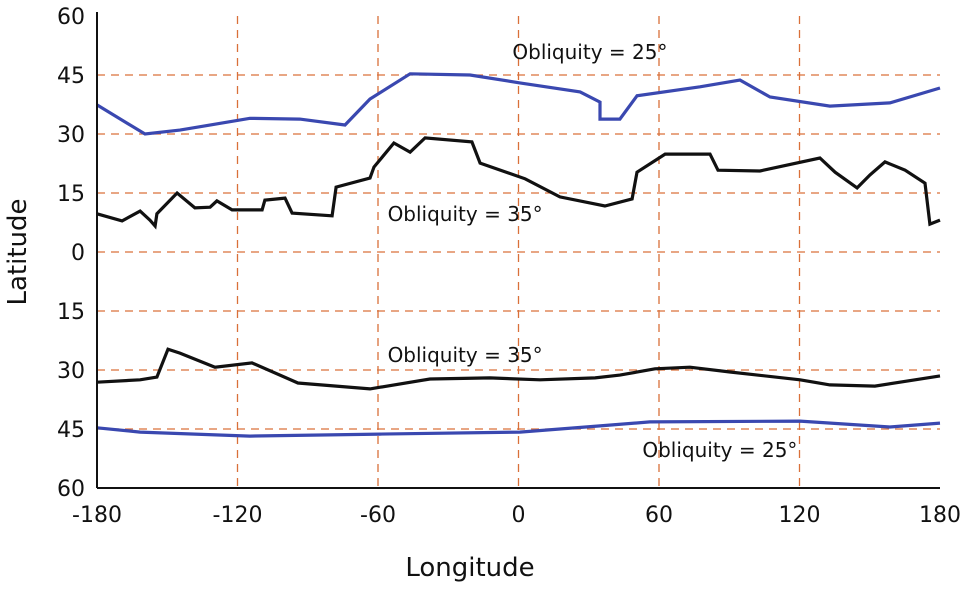 The width and height of the screenshot is (974, 592). What do you see at coordinates (18, 251) in the screenshot?
I see `y-axis-label: Latitude` at bounding box center [18, 251].